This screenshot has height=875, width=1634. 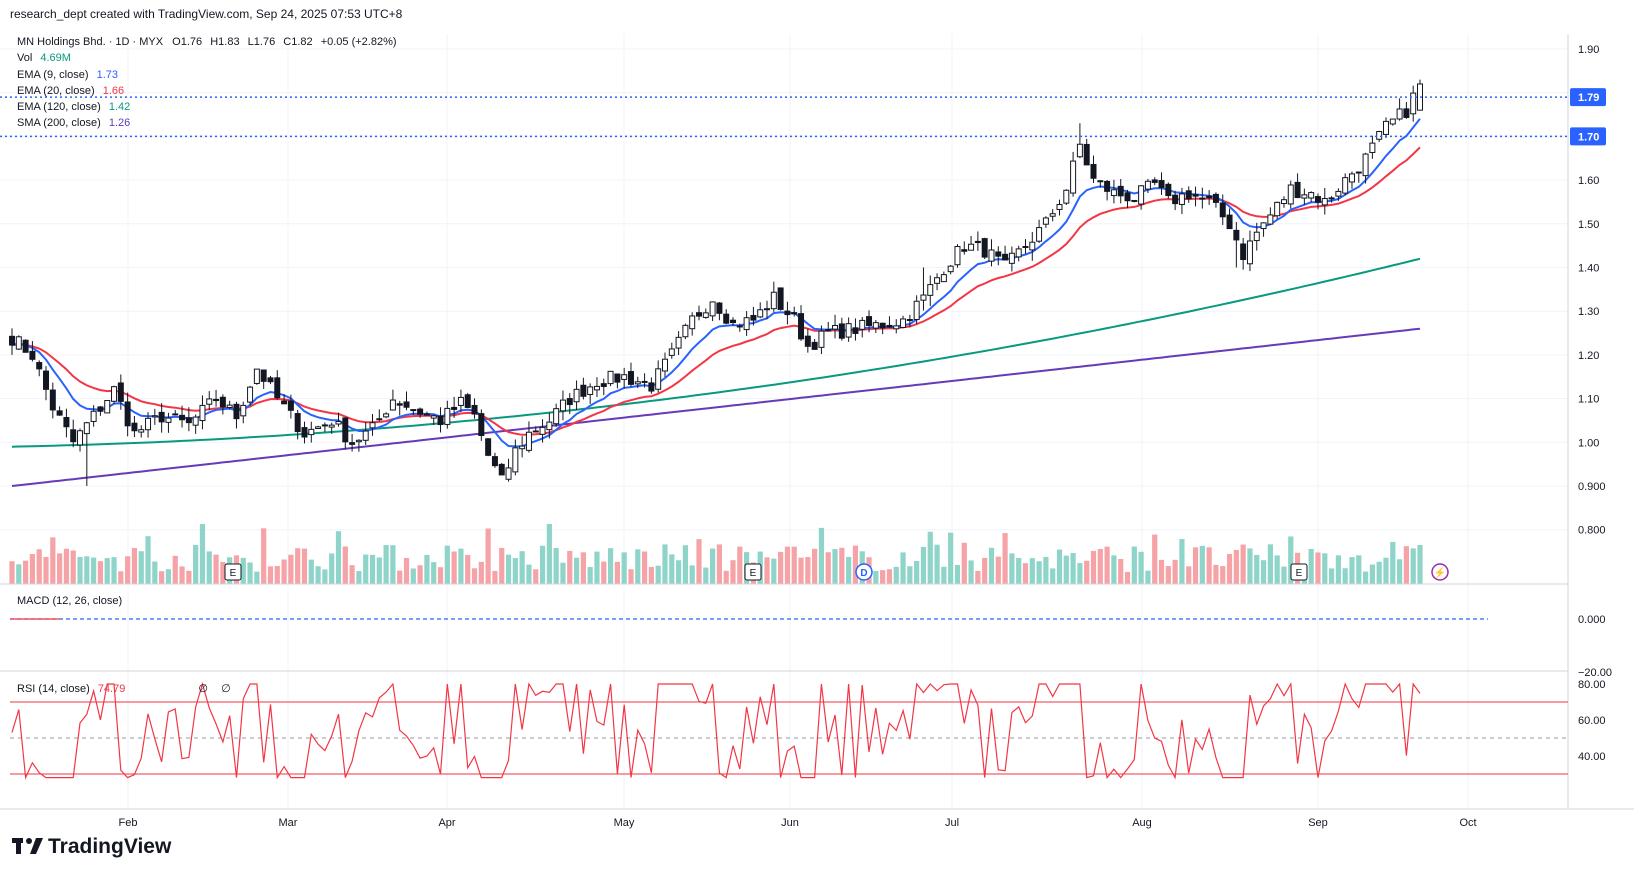 I want to click on legend-ema120: EMA (120, close) 1.42, so click(x=73, y=107).